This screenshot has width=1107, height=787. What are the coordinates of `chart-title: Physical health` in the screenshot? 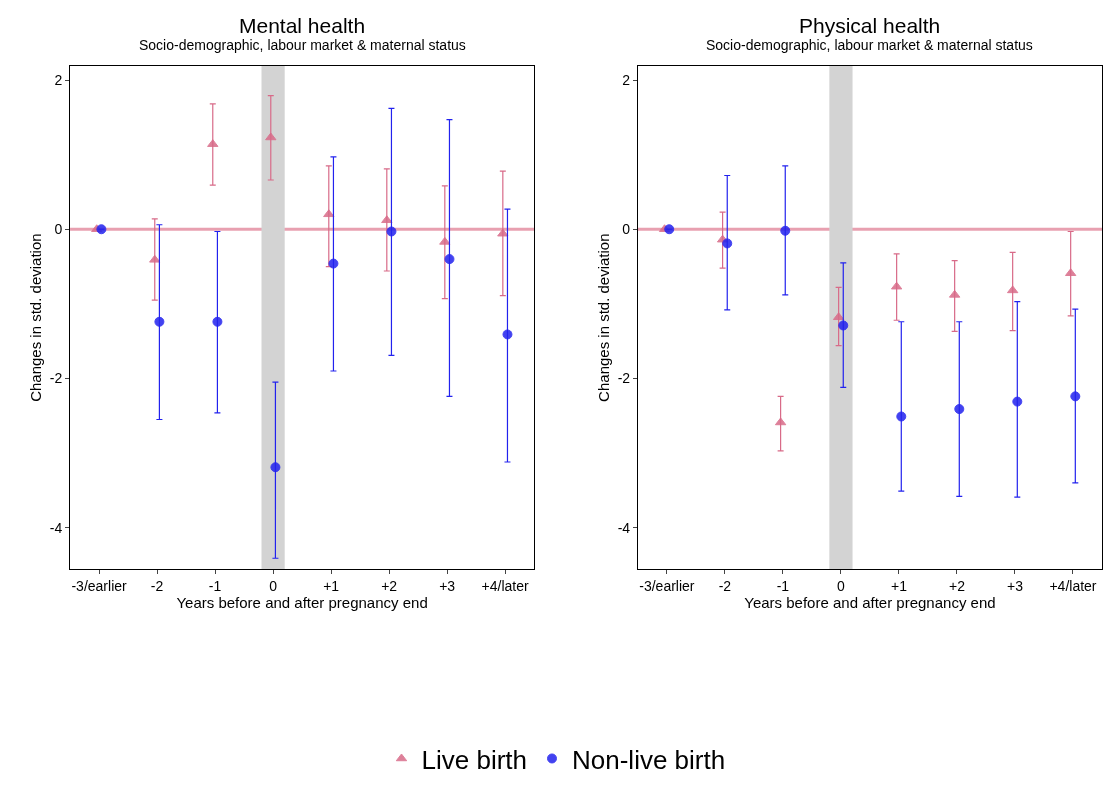 It's located at (870, 25).